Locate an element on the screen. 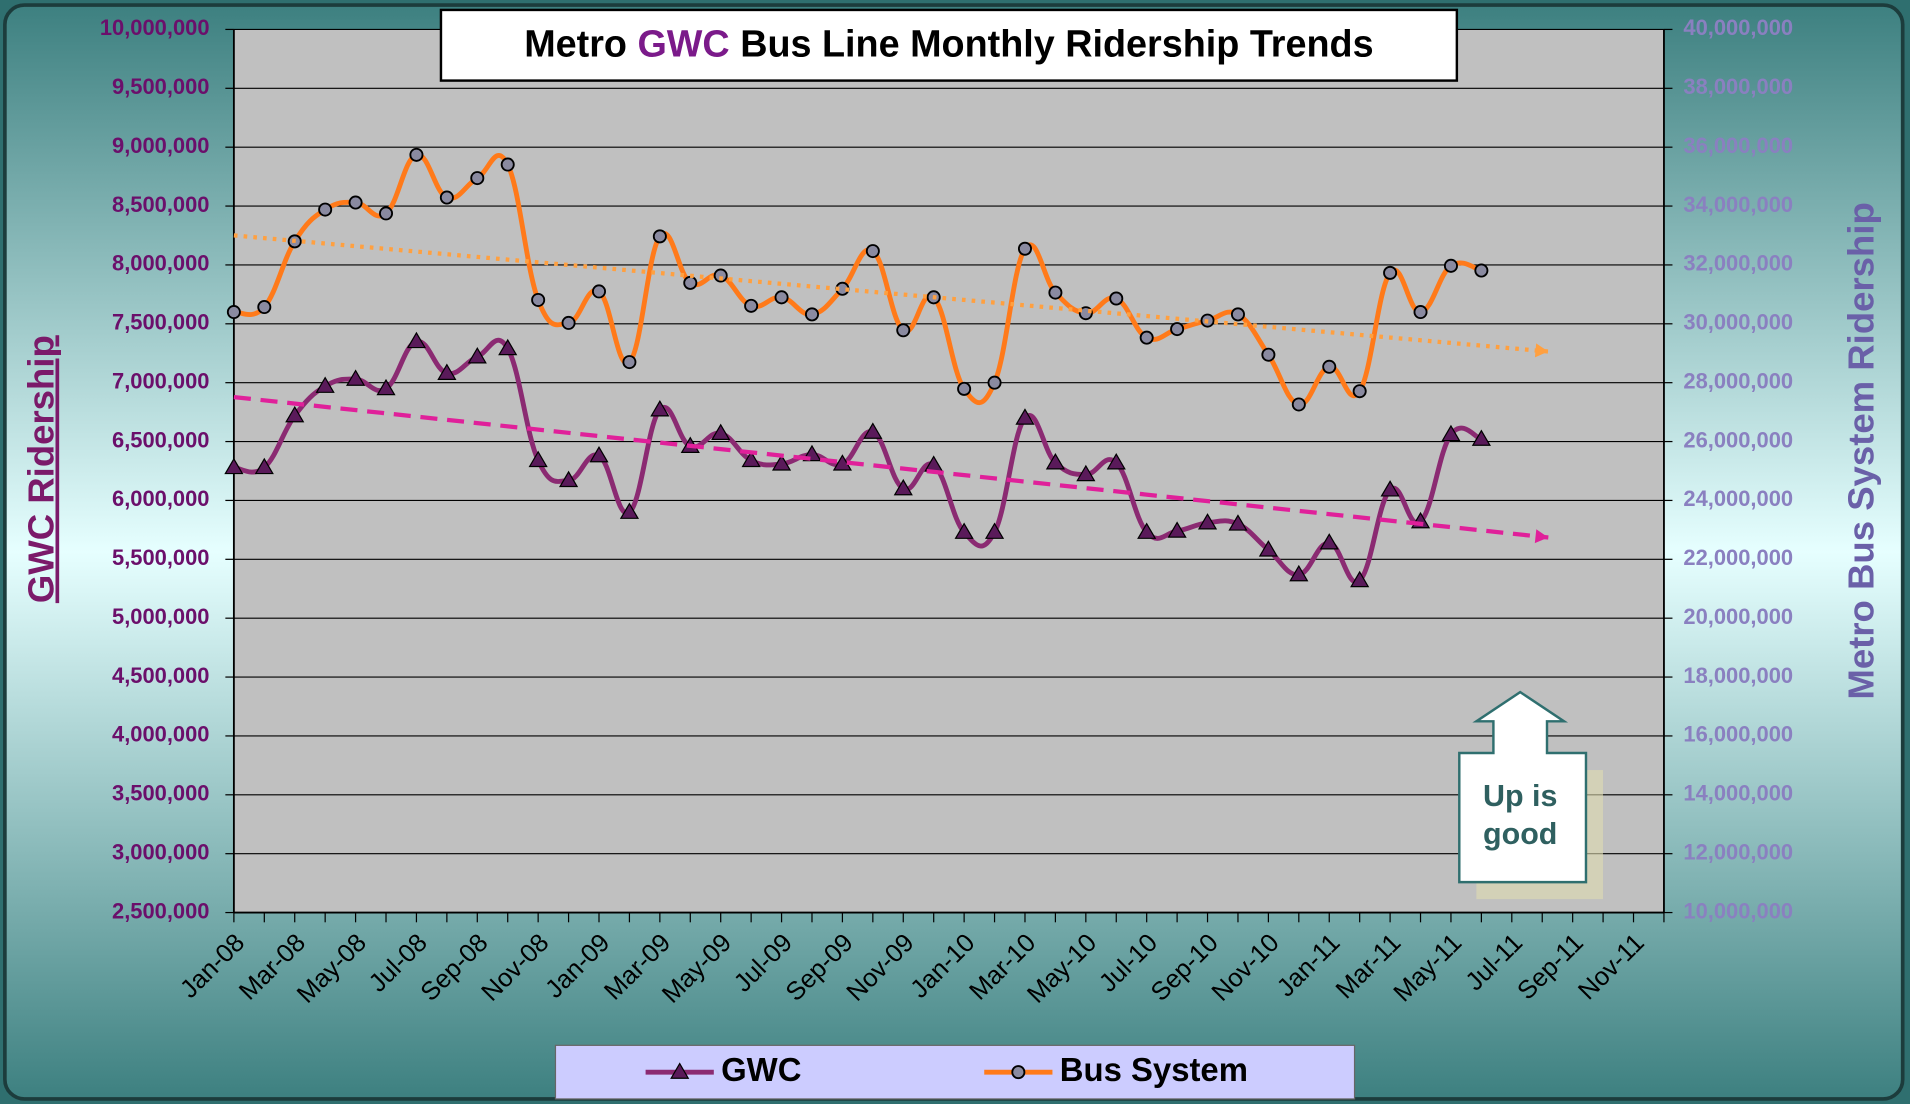  legend-label: Bus System is located at coordinates (1154, 1069).